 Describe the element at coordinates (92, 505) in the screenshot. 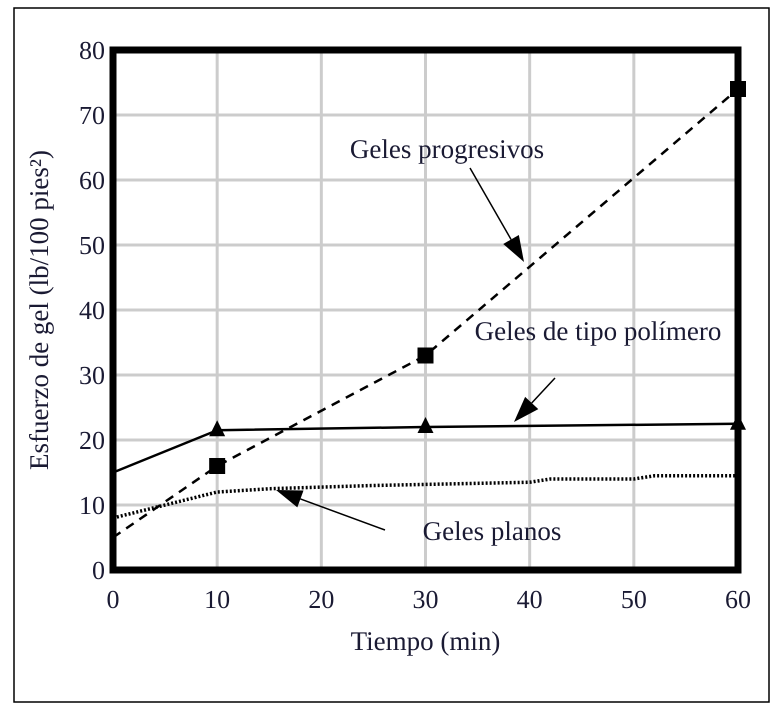

I see `y-tick-label: 10` at that location.